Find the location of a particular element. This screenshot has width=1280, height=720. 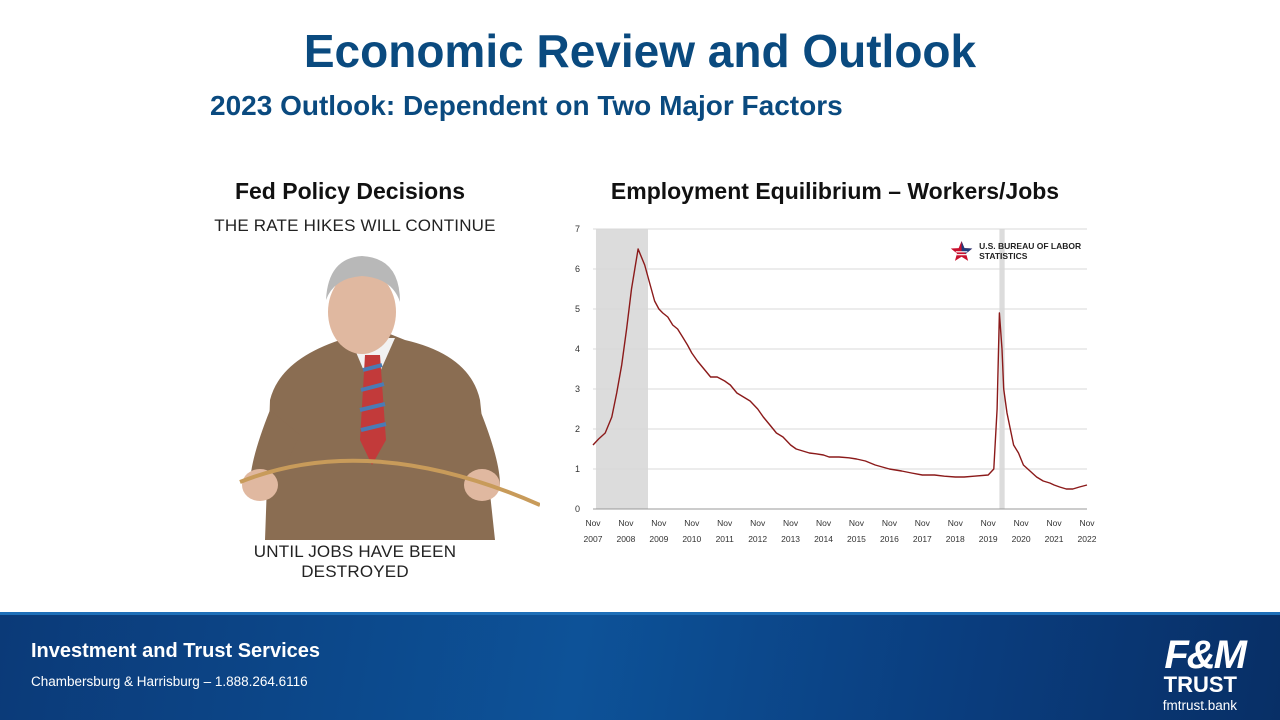

logo-main-text: F&M is located at coordinates (1205, 655).